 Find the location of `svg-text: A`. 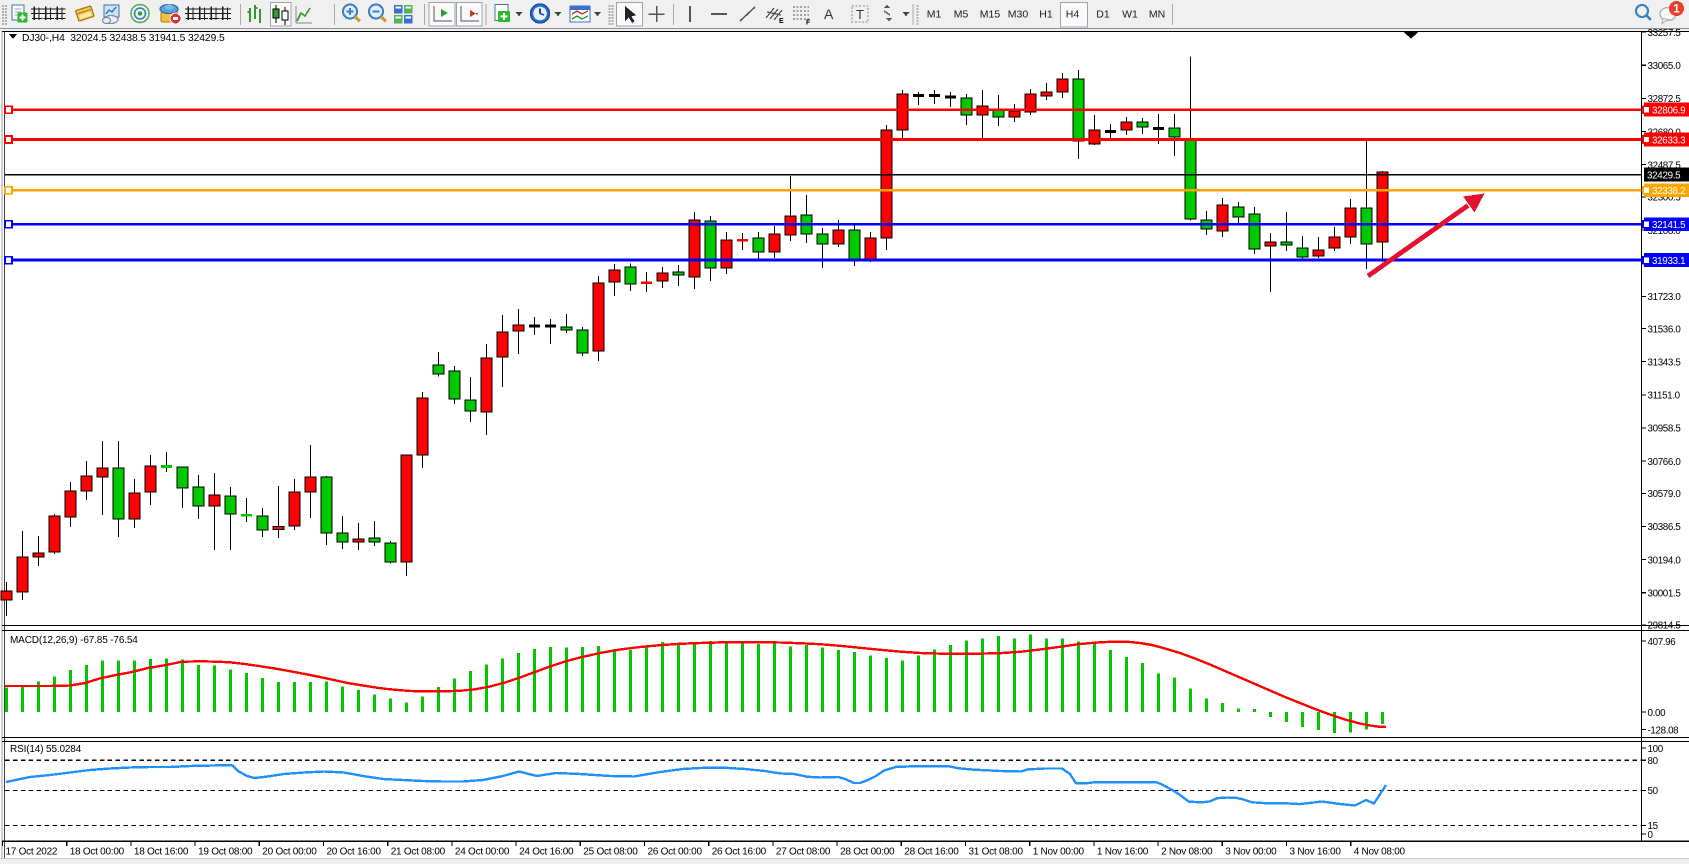

svg-text: A is located at coordinates (829, 14).